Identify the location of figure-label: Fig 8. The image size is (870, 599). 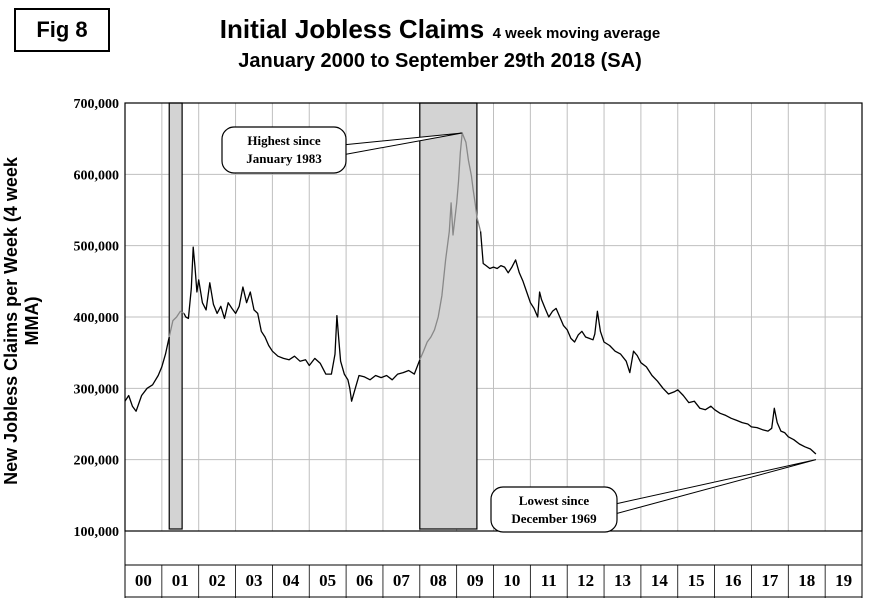
(62, 30).